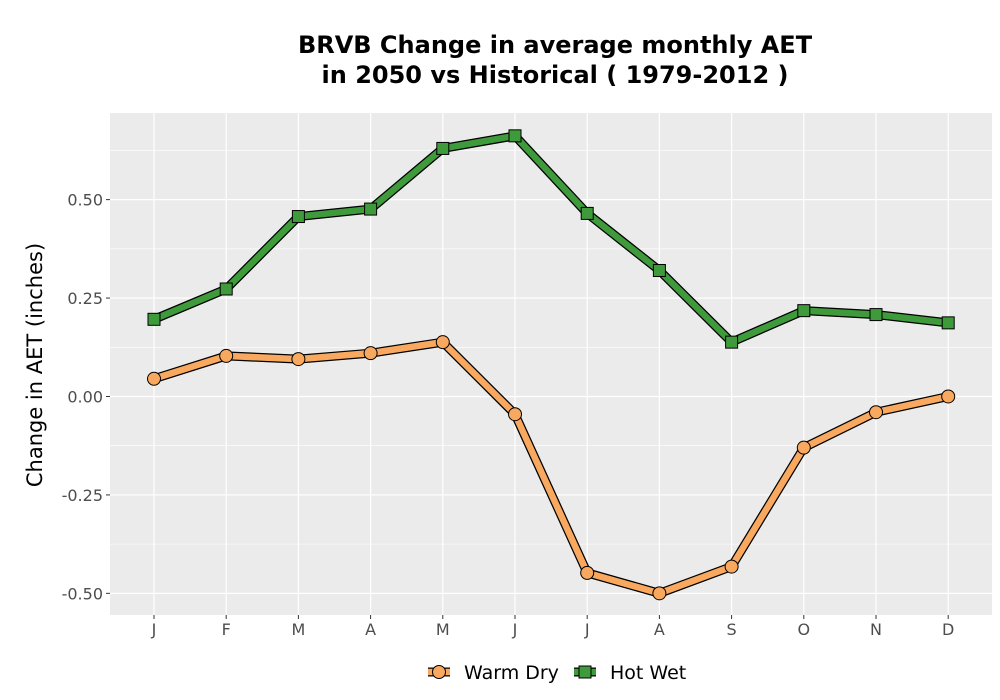 Image resolution: width=1000 pixels, height=700 pixels. What do you see at coordinates (732, 629) in the screenshot?
I see `x-tick-label: S` at bounding box center [732, 629].